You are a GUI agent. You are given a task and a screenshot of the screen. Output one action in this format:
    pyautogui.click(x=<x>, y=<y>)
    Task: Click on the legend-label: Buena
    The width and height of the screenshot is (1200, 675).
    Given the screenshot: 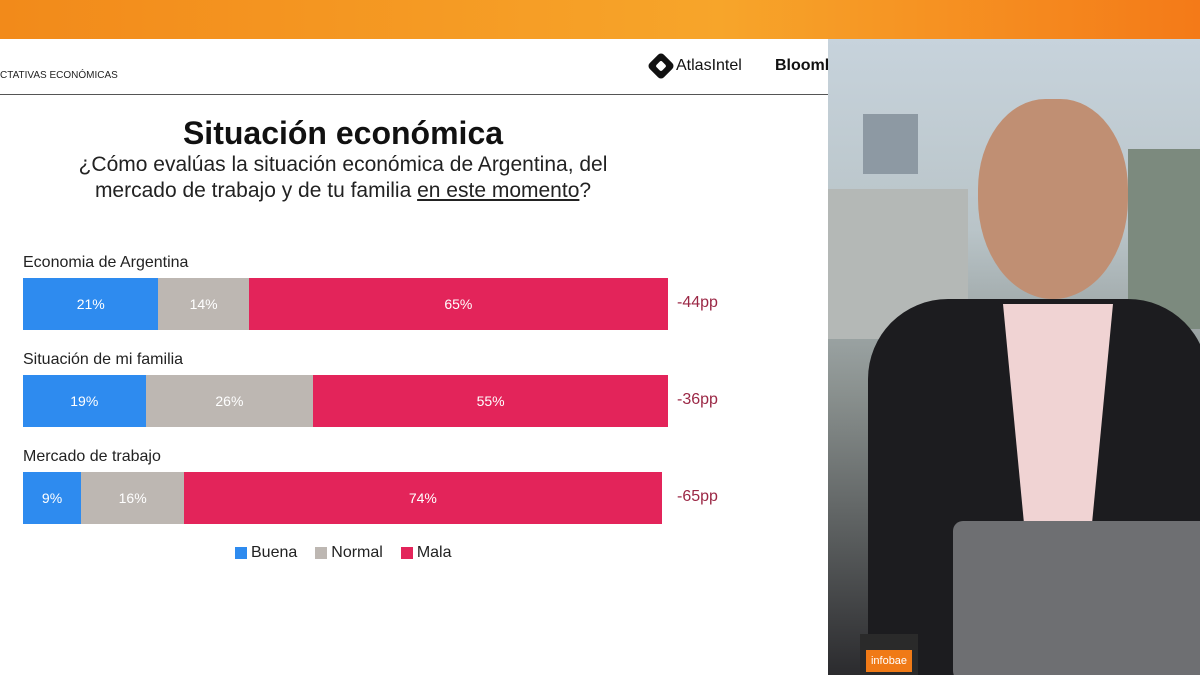 What is the action you would take?
    pyautogui.click(x=274, y=552)
    